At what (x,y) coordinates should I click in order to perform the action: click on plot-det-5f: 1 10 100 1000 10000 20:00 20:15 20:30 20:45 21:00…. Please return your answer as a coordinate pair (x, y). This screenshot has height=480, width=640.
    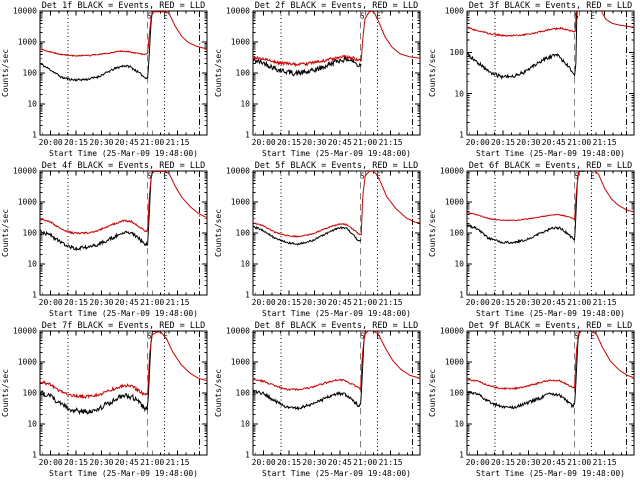
    Looking at the image, I should click on (317, 239).